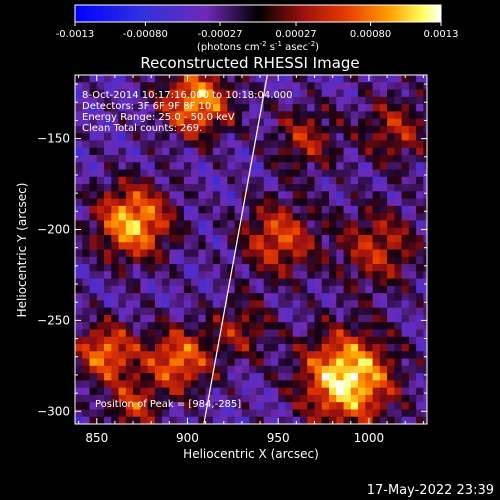 The image size is (500, 500). What do you see at coordinates (235, 249) in the screenshot?
I see `solar-limb-line` at bounding box center [235, 249].